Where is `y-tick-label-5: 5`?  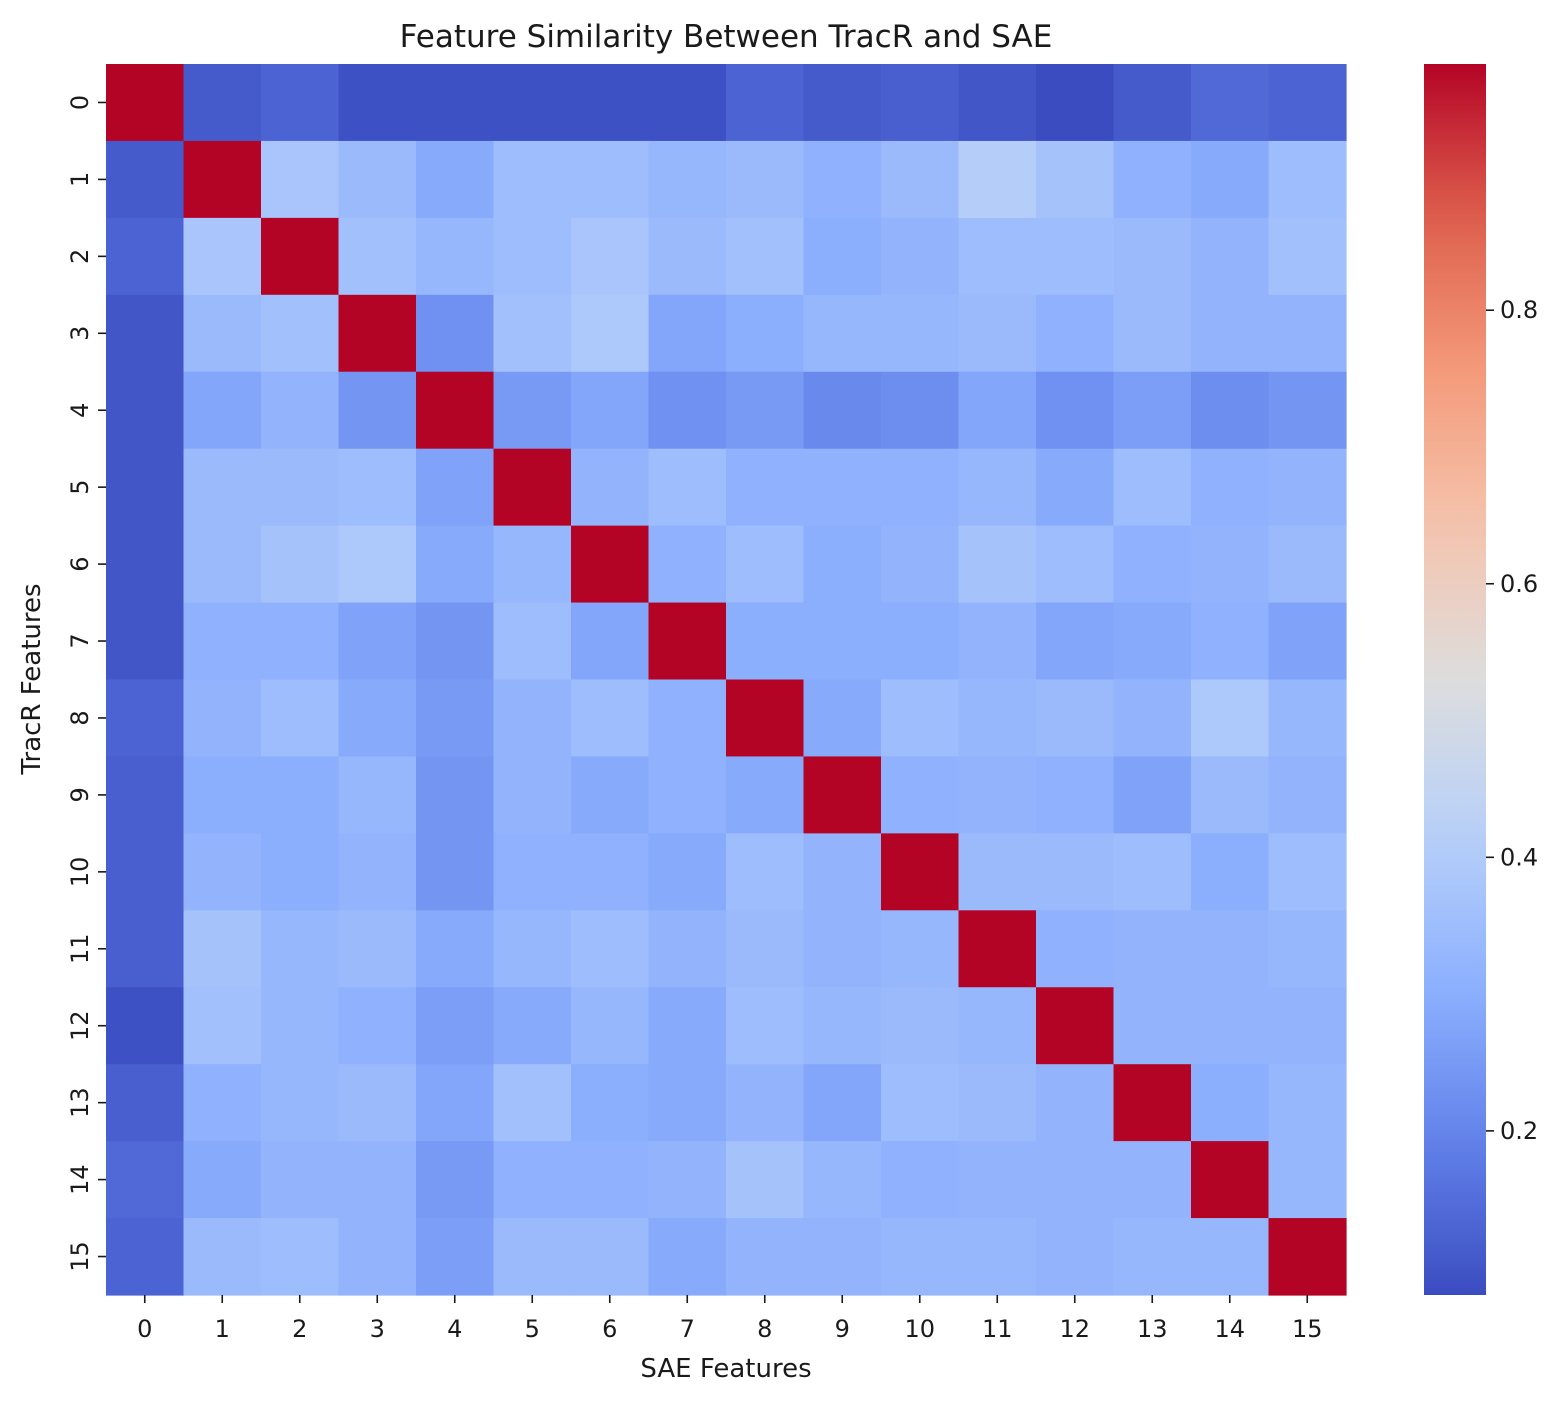 y-tick-label-5: 5 is located at coordinates (80, 487).